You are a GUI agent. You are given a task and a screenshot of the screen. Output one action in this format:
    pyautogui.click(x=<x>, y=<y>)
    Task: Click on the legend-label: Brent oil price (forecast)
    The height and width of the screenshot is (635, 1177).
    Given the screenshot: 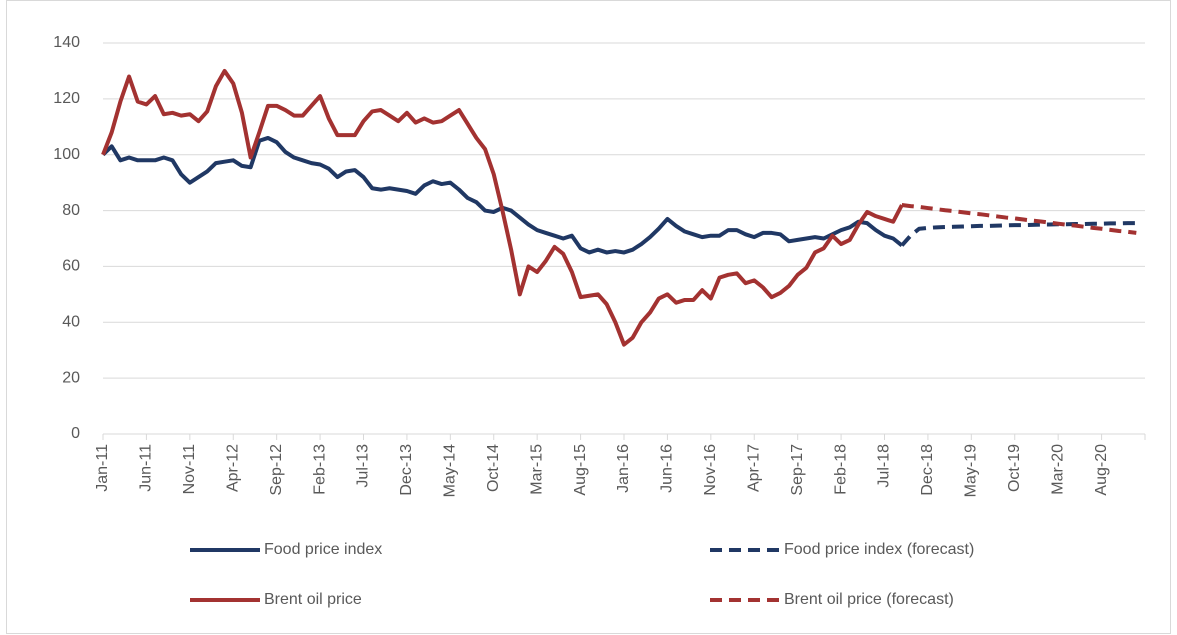 What is the action you would take?
    pyautogui.click(x=869, y=599)
    